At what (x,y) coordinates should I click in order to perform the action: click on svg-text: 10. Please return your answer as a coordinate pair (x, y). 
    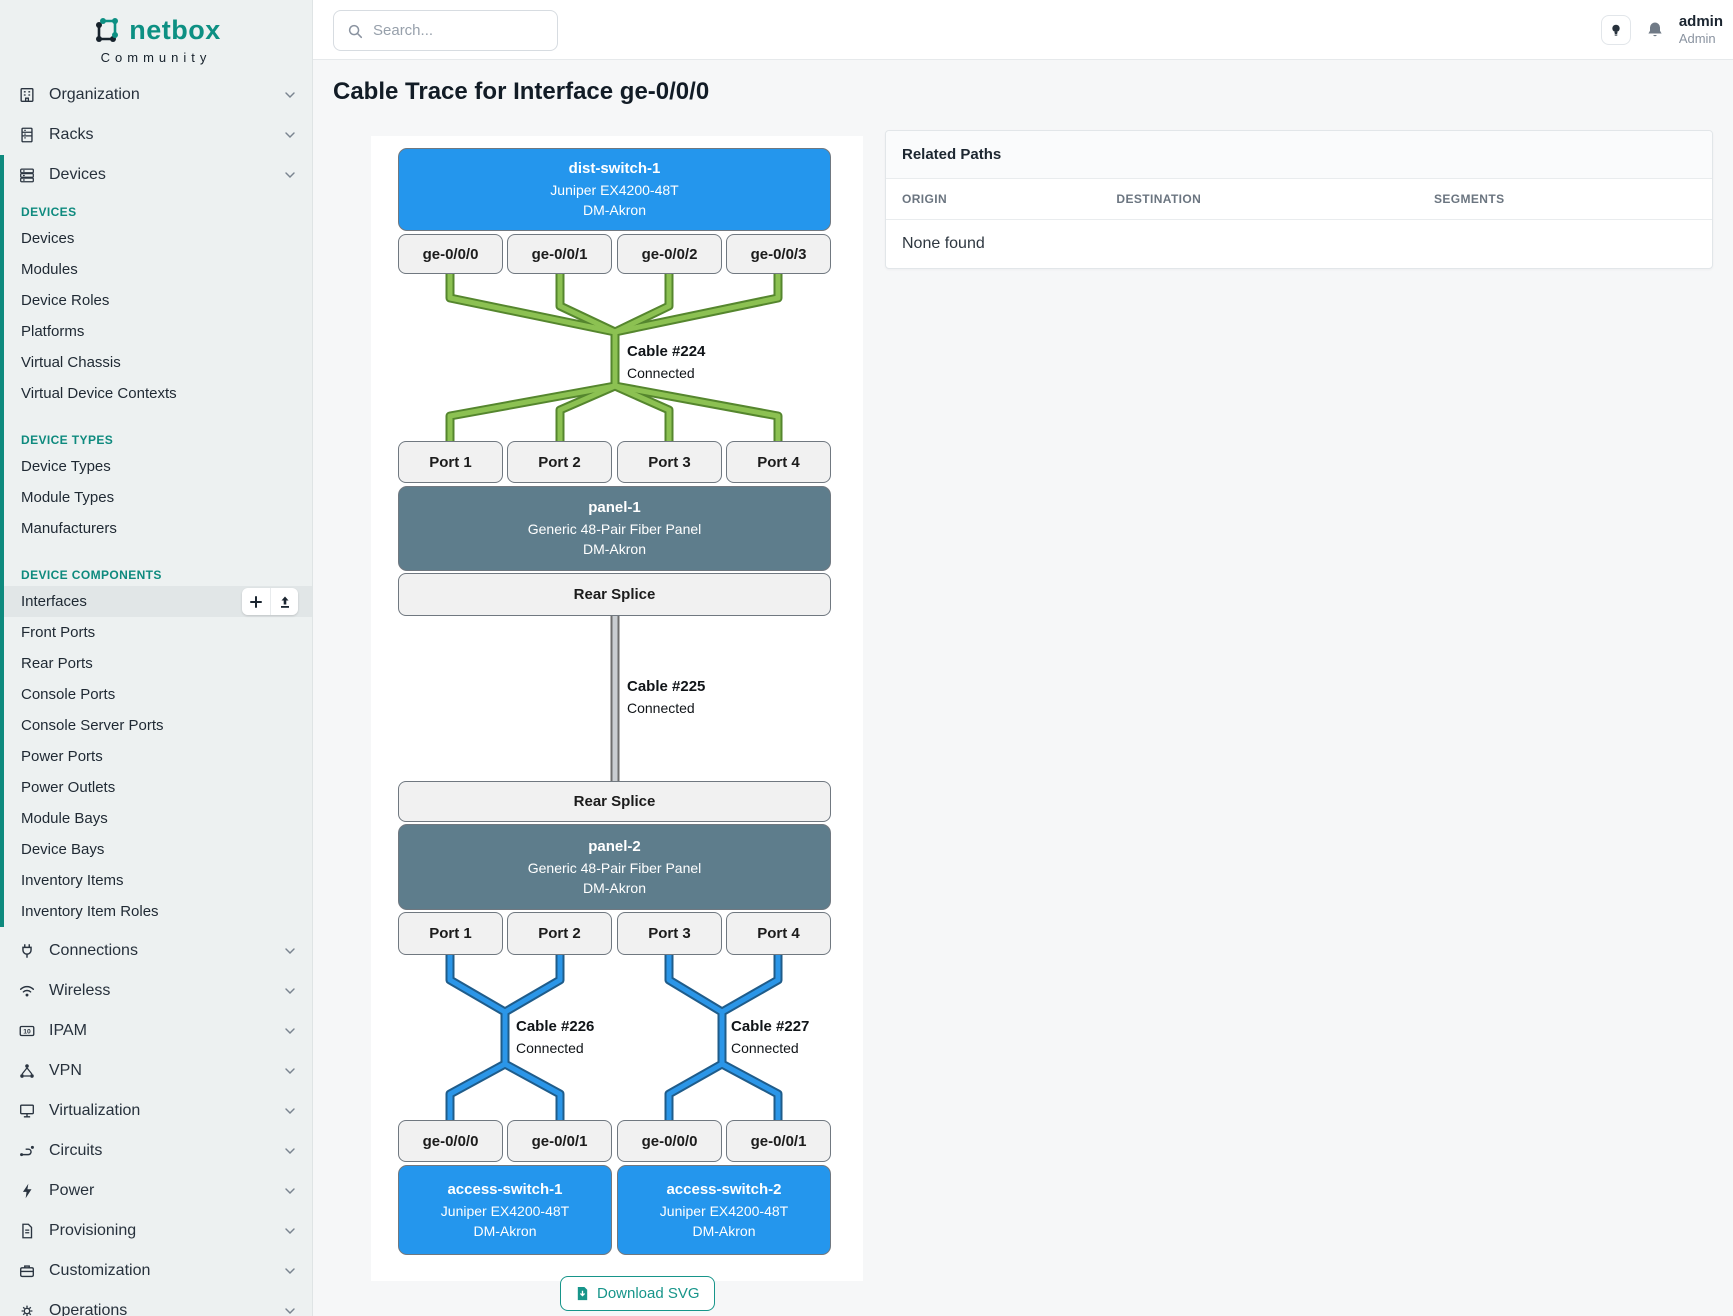
    Looking at the image, I should click on (27, 1032).